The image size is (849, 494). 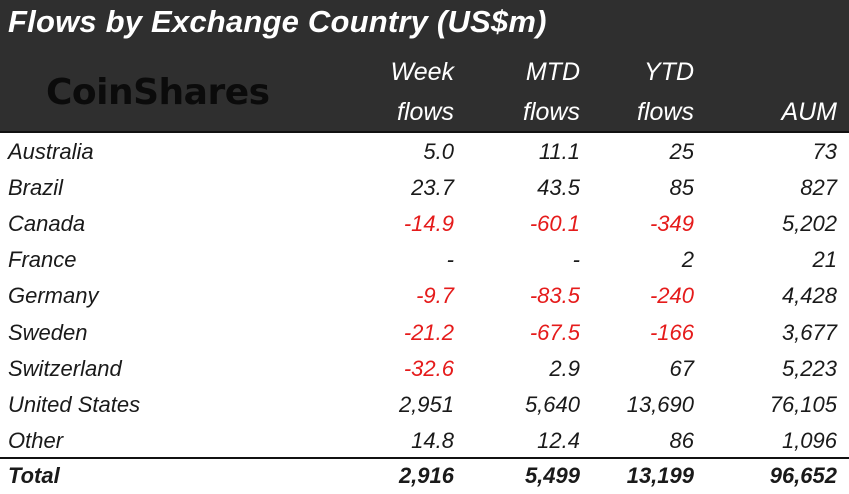 I want to click on ytd-cell: 86, so click(x=681, y=440).